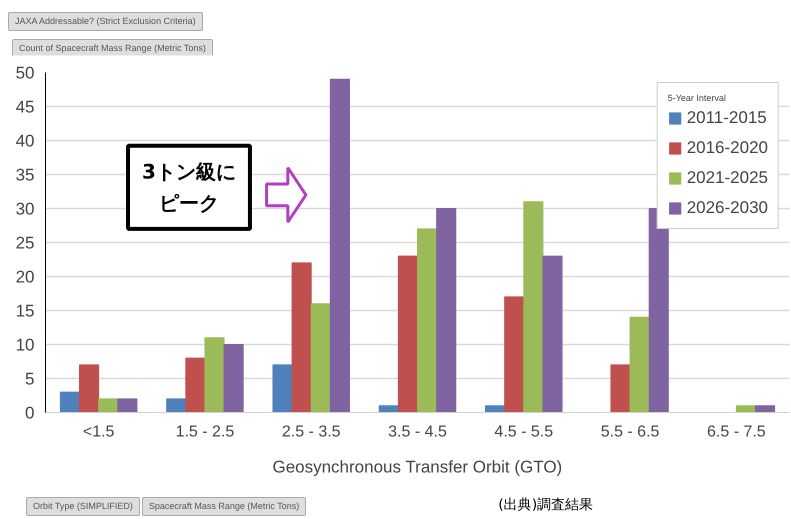  What do you see at coordinates (83, 506) in the screenshot?
I see `text: Orbit Type (SIMPLIFIED)` at bounding box center [83, 506].